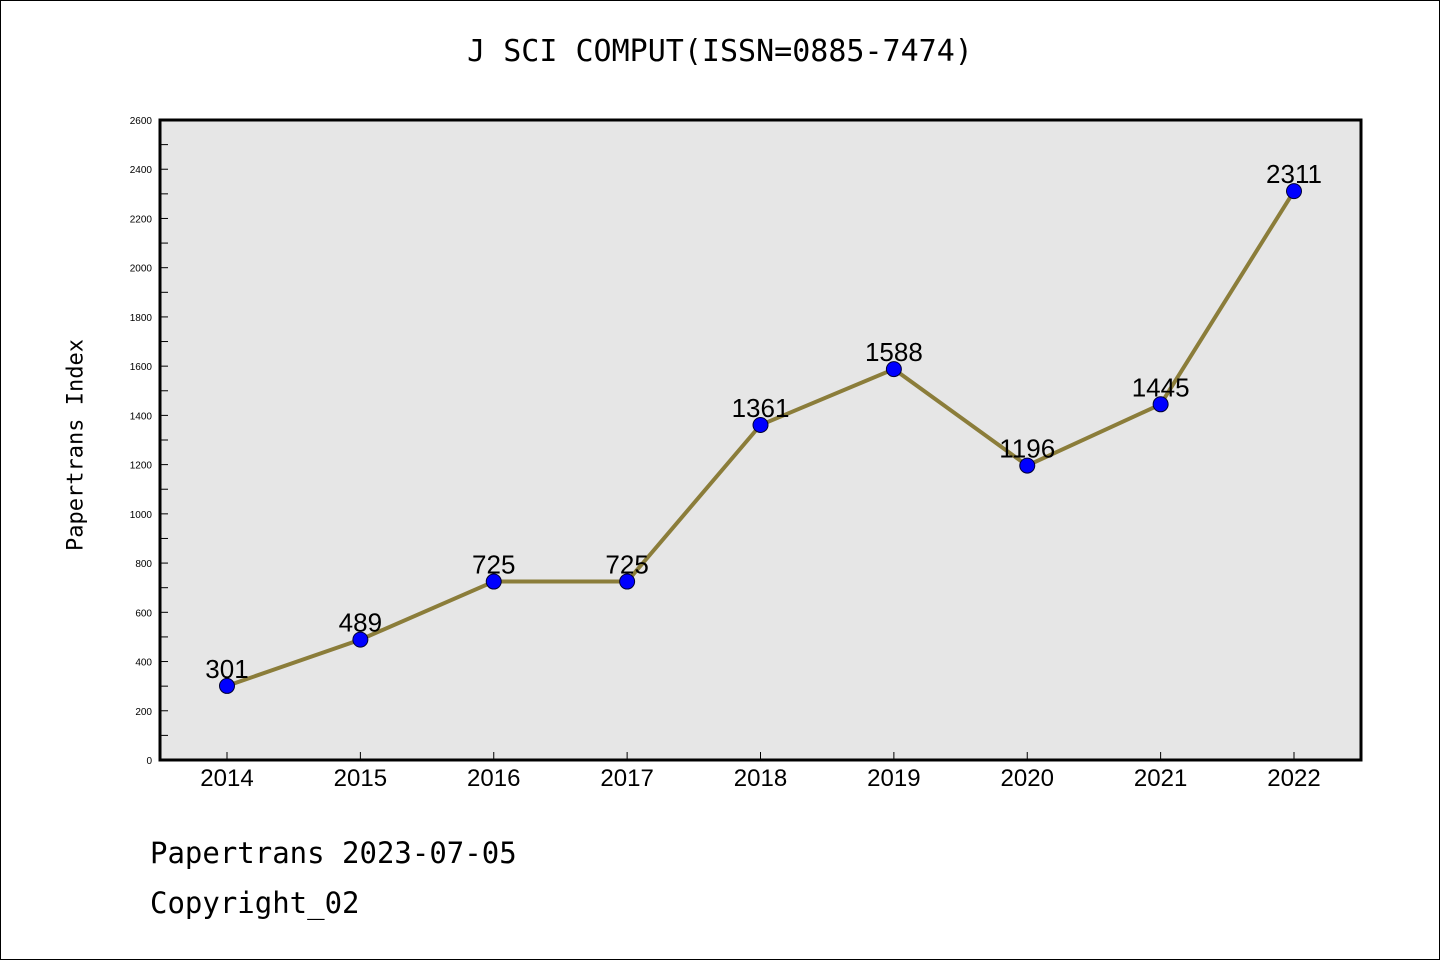 Image resolution: width=1440 pixels, height=960 pixels. Describe the element at coordinates (360, 778) in the screenshot. I see `x-tick-label: 2015` at that location.